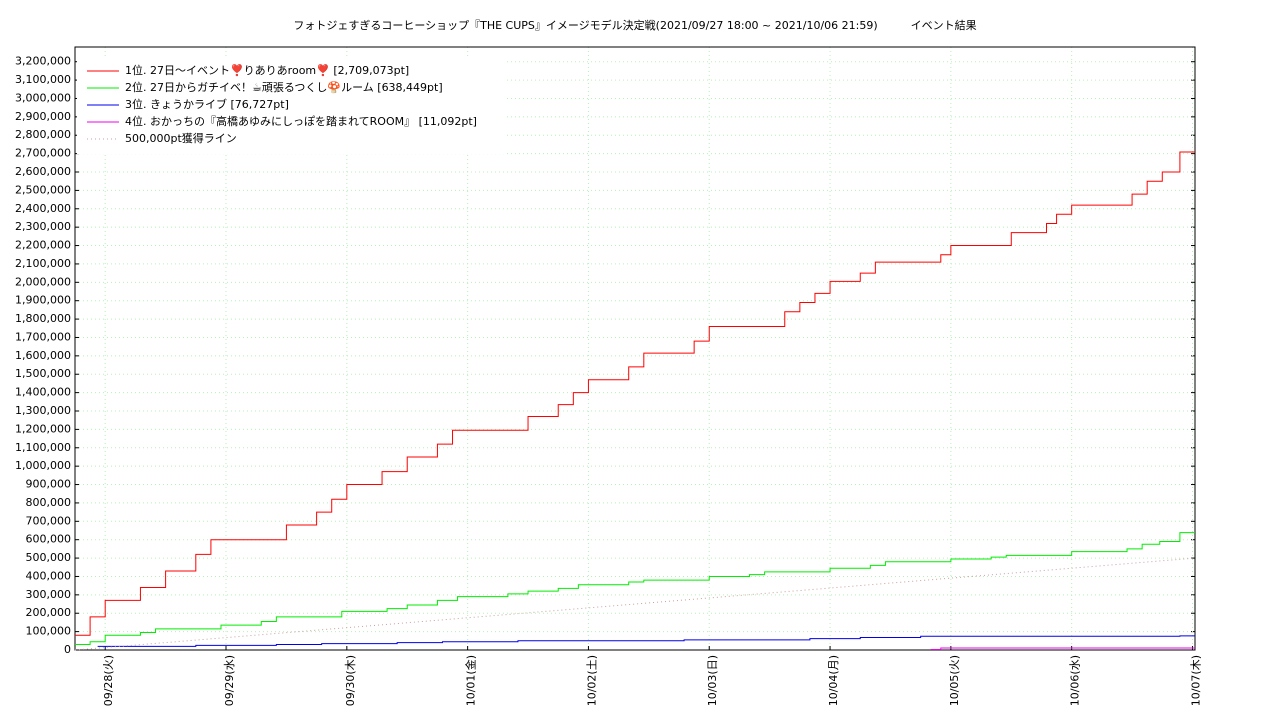 The image size is (1280, 720). What do you see at coordinates (49, 557) in the screenshot?
I see `y-tick-label: 500,000` at bounding box center [49, 557].